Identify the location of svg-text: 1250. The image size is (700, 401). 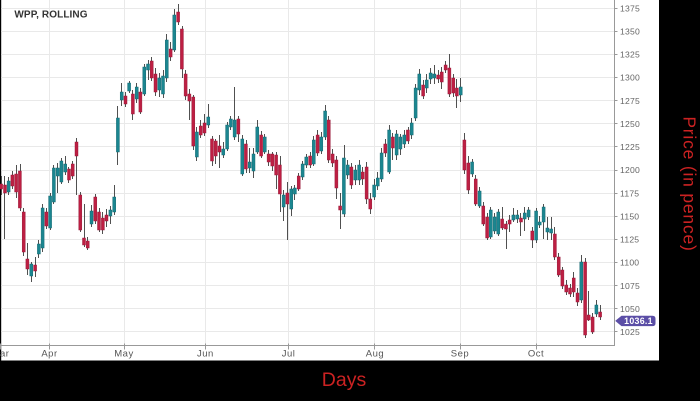
(630, 124).